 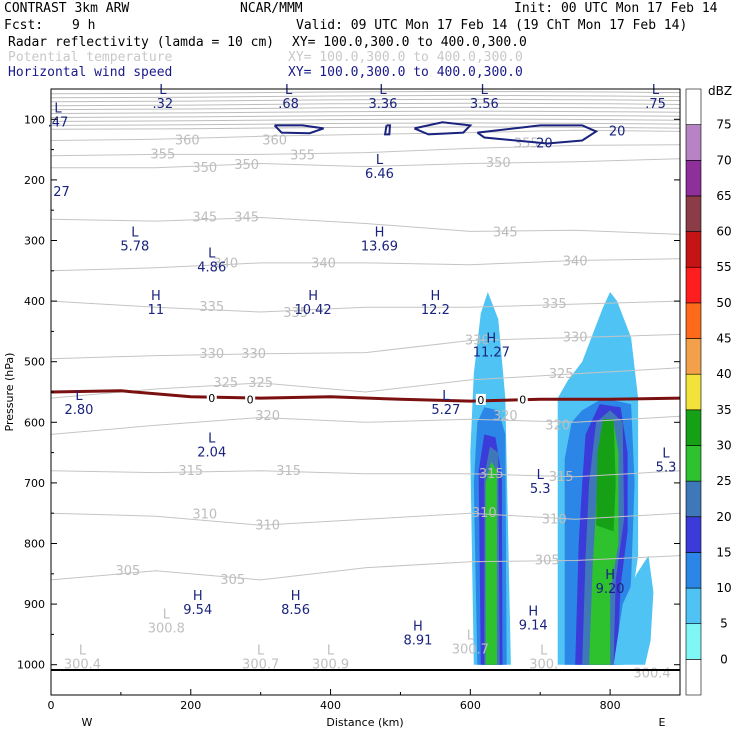 I want to click on theta-label-305: 305, so click(x=127, y=571).